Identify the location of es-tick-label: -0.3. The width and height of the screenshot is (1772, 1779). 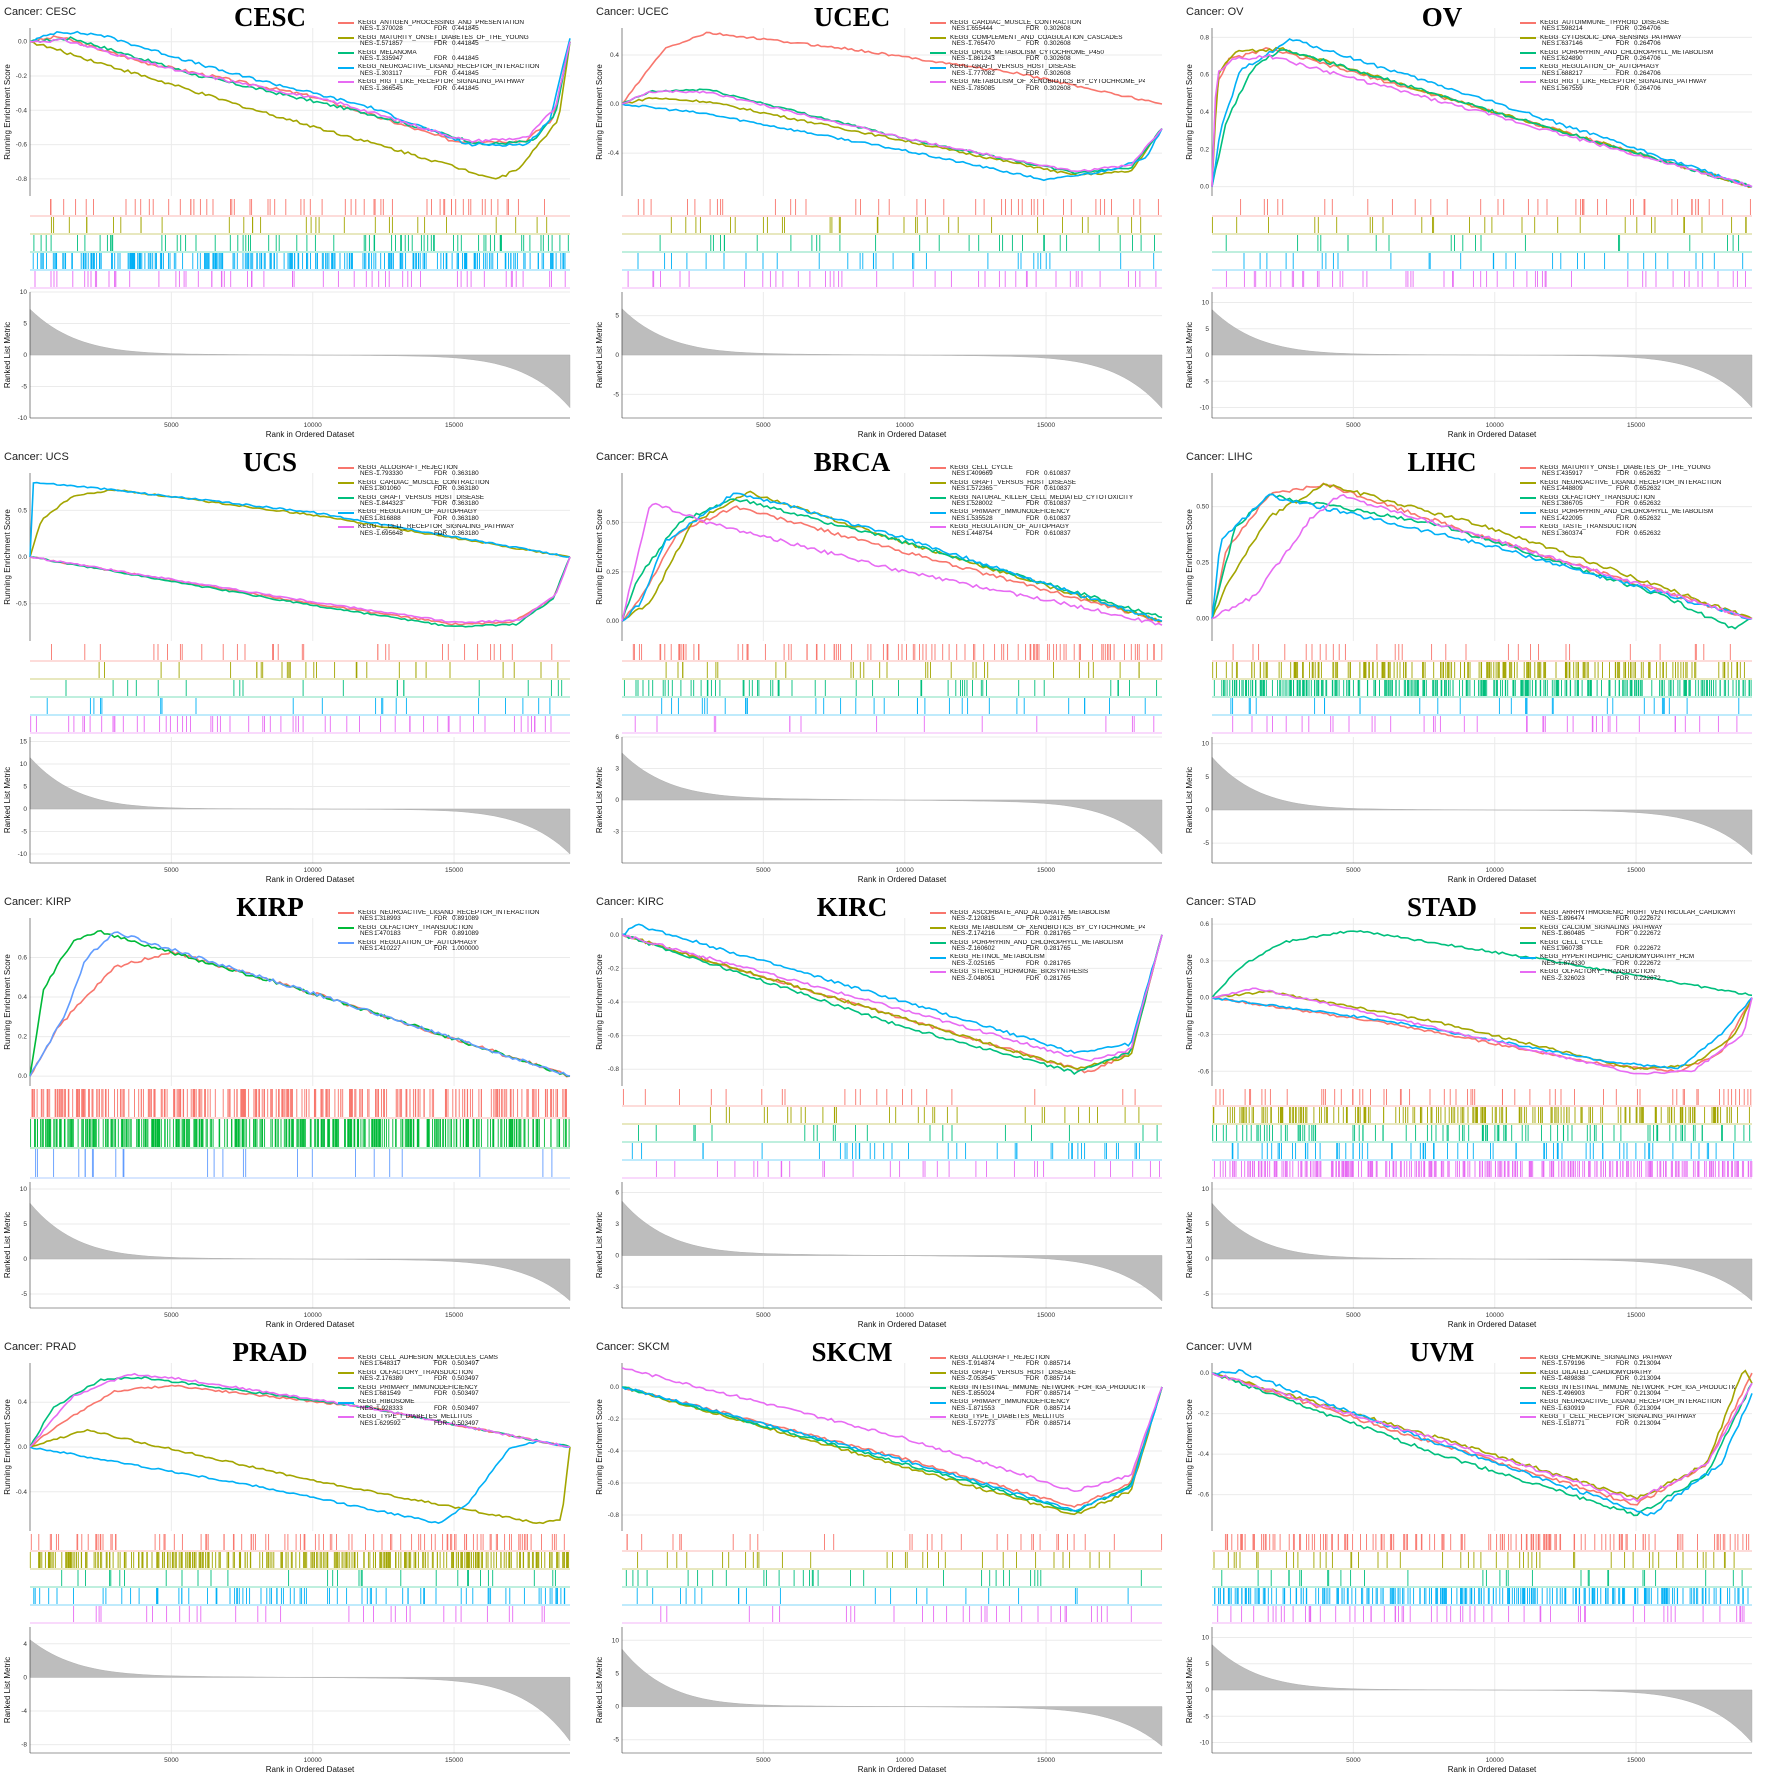
(1204, 1034).